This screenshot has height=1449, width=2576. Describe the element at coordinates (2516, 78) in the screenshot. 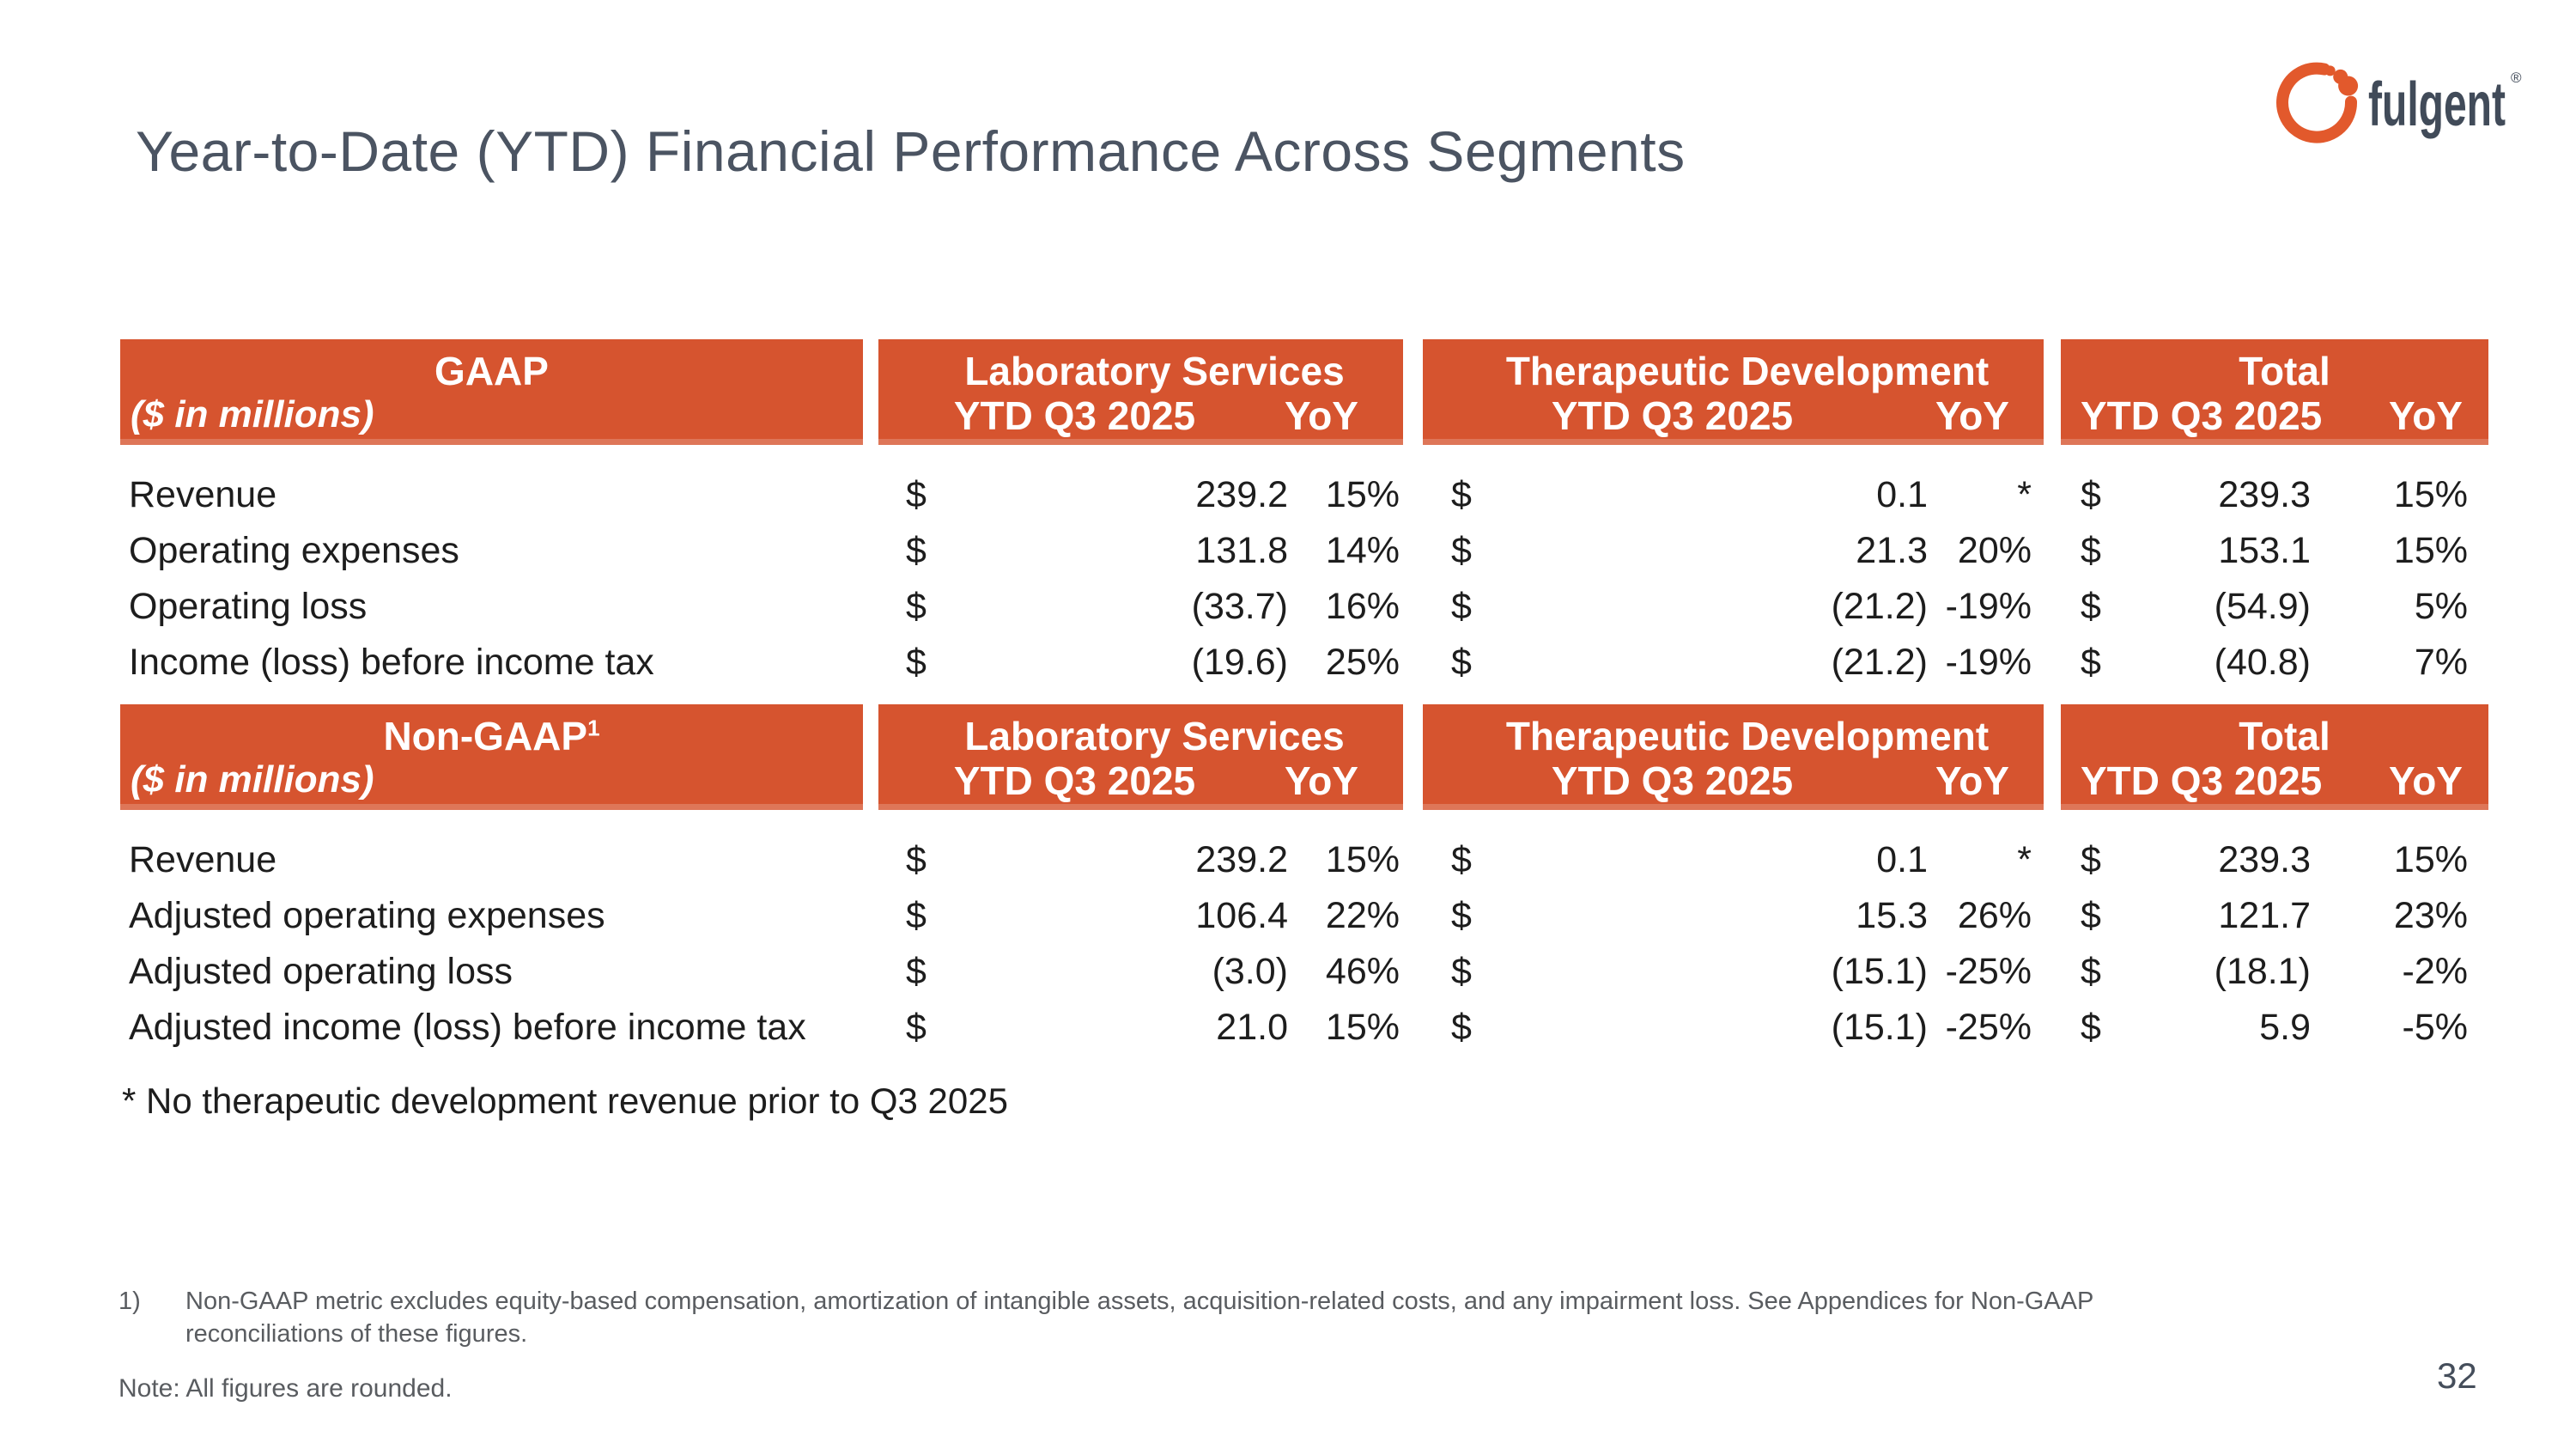

I see `registered-mark: ®` at that location.